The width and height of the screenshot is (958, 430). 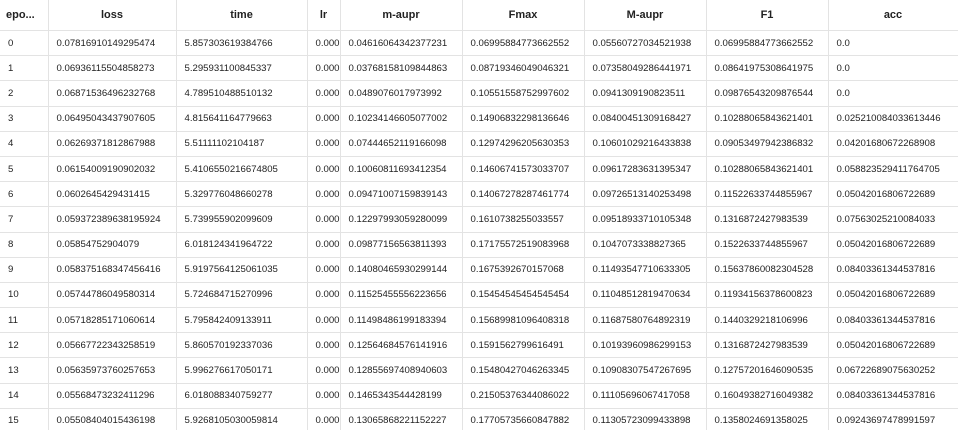 What do you see at coordinates (892, 143) in the screenshot?
I see `cell-acc: 0.04201680672268908` at bounding box center [892, 143].